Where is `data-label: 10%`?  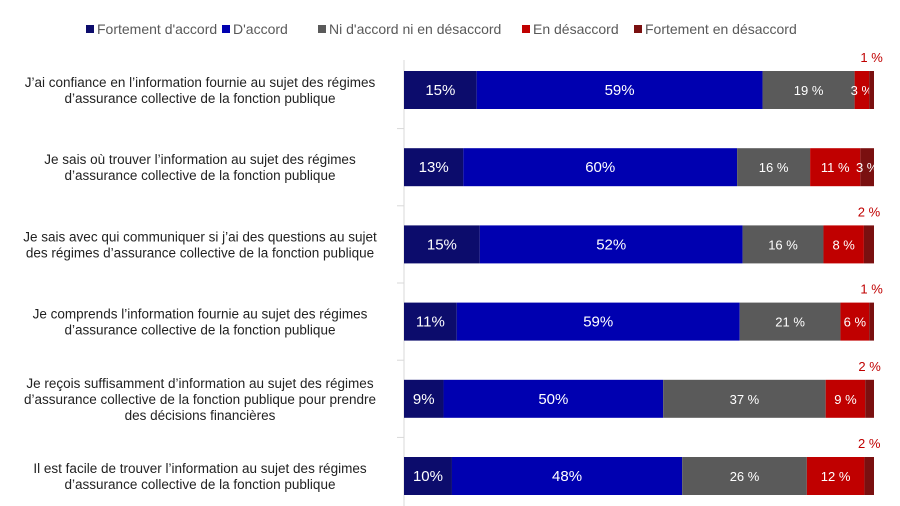 data-label: 10% is located at coordinates (428, 476).